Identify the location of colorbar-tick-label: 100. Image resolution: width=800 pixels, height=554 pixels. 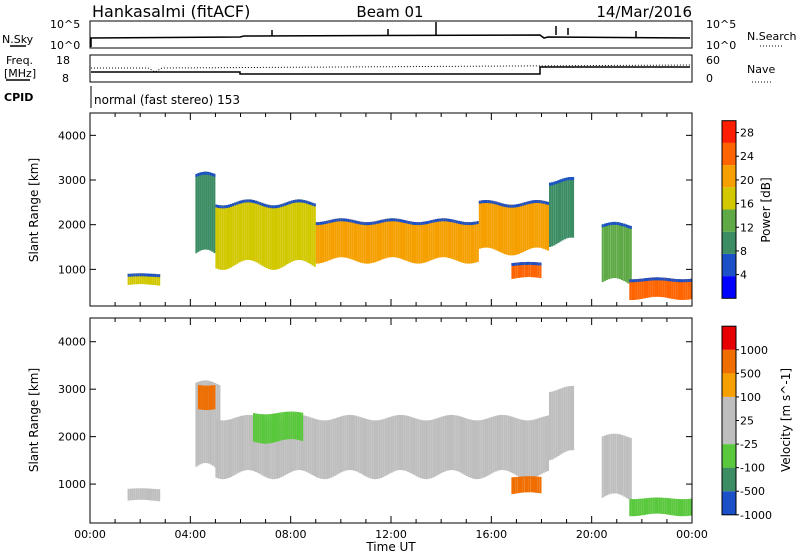
(750, 397).